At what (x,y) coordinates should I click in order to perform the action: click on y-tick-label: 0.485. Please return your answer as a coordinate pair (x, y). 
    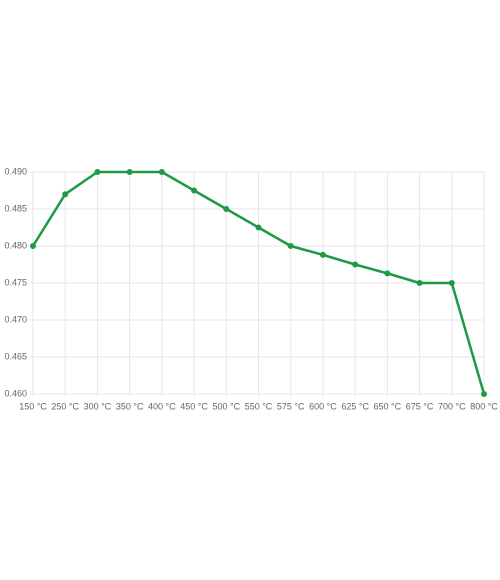
    Looking at the image, I should click on (15, 208).